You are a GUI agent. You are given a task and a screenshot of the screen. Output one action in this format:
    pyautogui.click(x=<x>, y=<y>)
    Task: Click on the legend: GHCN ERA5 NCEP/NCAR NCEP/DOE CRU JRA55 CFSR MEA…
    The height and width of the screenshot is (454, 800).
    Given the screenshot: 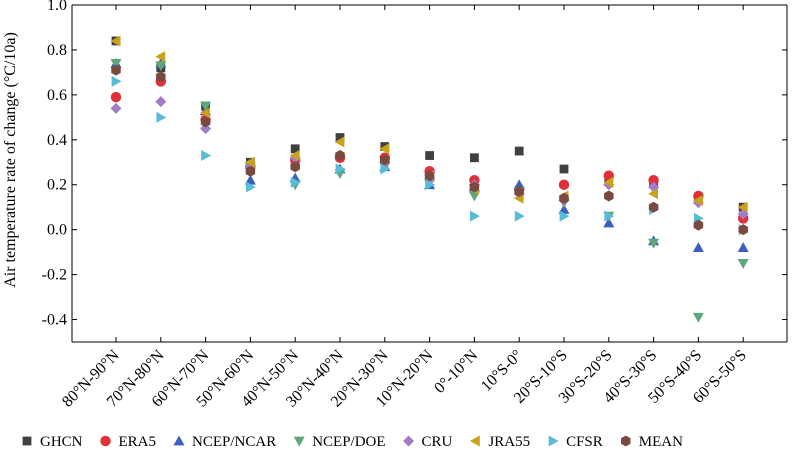 What is the action you would take?
    pyautogui.click(x=352, y=442)
    